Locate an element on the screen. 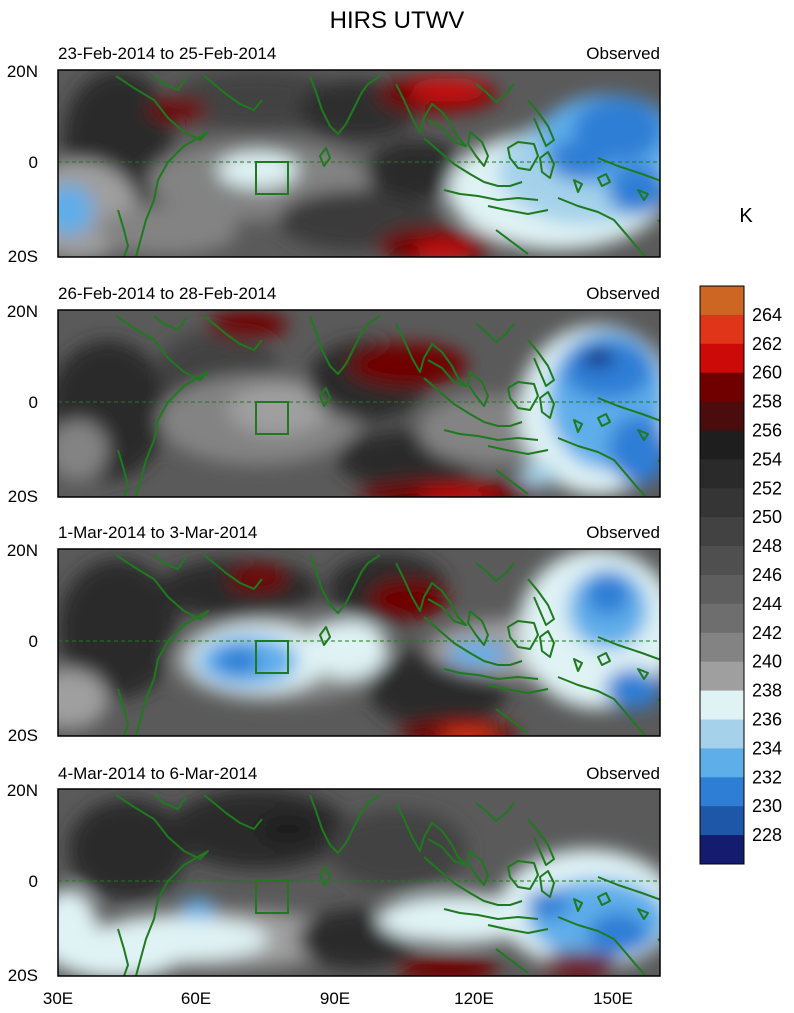  figure-title: HIRS UTWV is located at coordinates (397, 20).